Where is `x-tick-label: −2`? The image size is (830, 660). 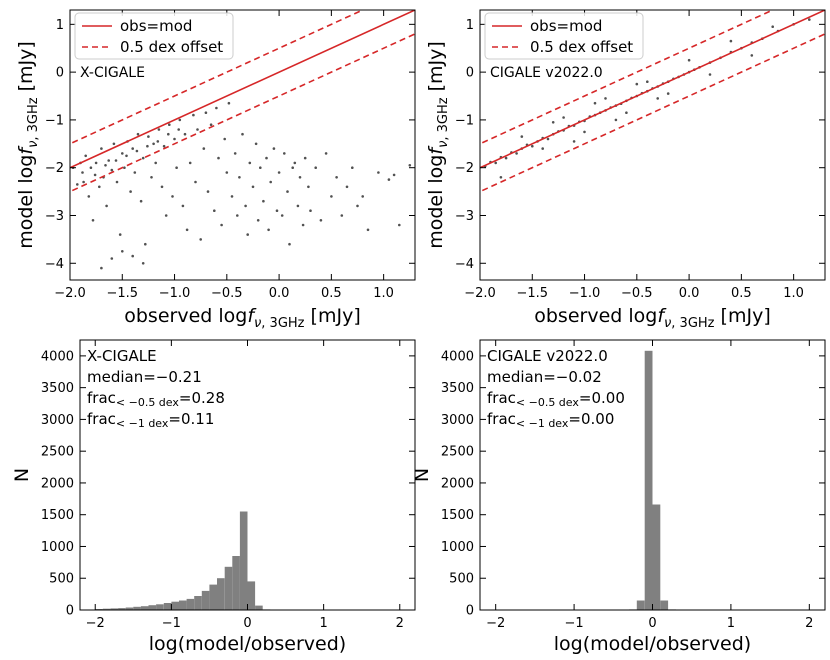 x-tick-label: −2 is located at coordinates (95, 623).